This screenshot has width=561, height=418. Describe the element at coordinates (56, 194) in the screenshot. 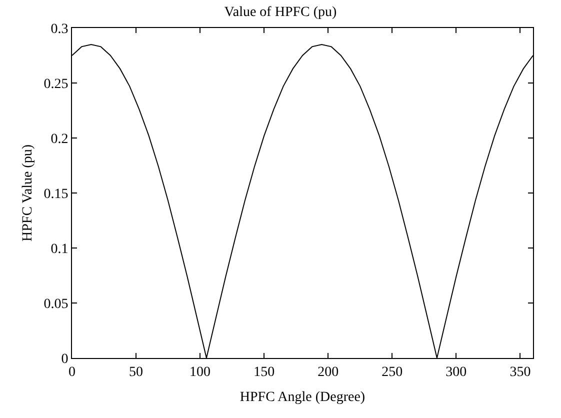

I see `y-tick-label: 0.15` at that location.